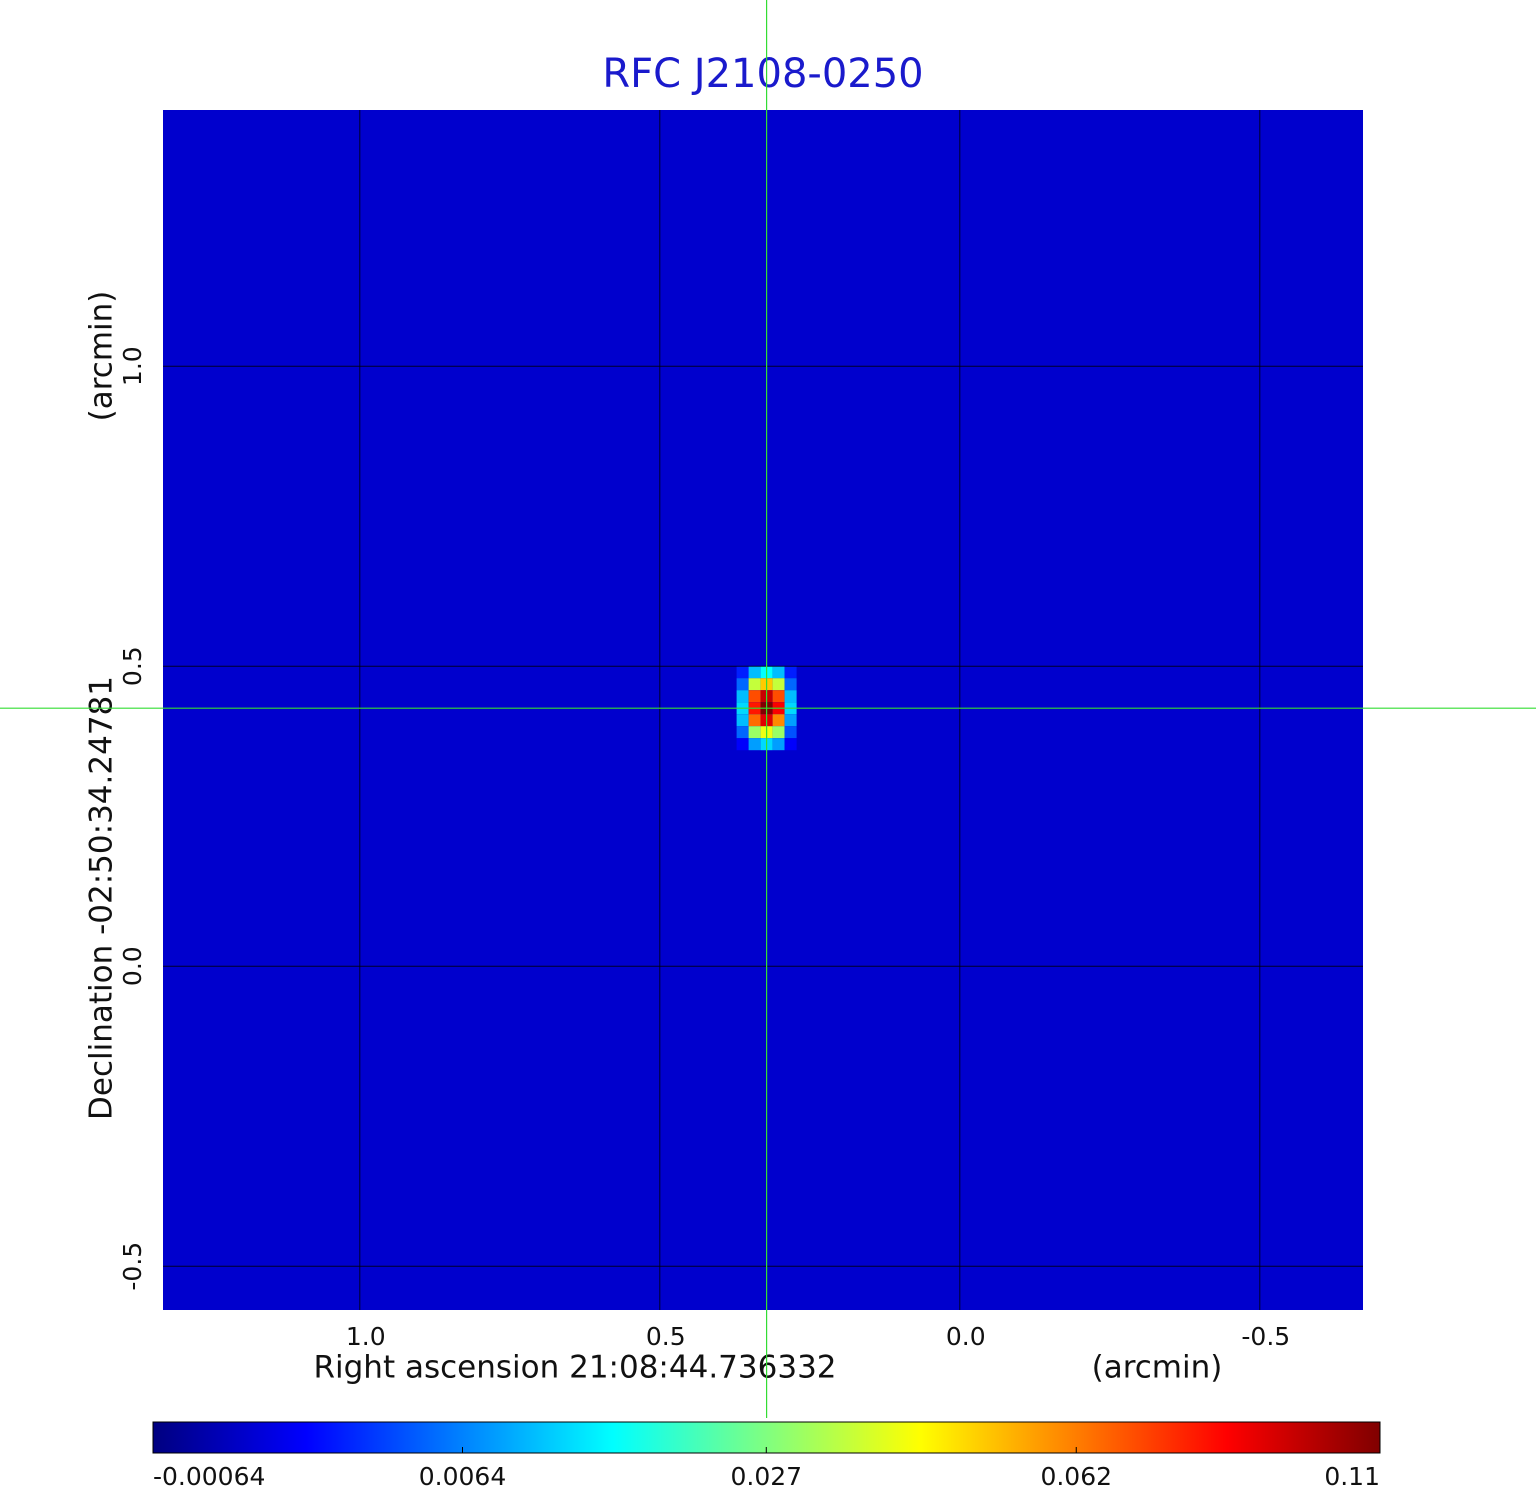 This screenshot has height=1511, width=1536. What do you see at coordinates (762, 74) in the screenshot?
I see `chart-title: RFC J2108-0250` at bounding box center [762, 74].